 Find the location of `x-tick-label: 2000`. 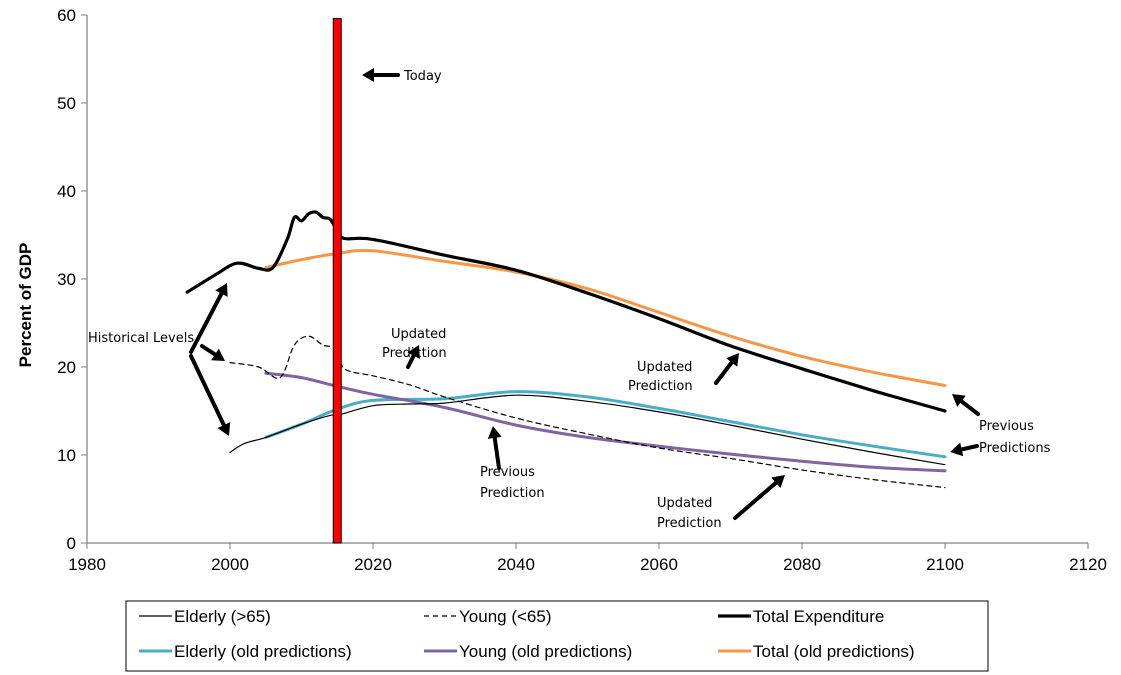

x-tick-label: 2000 is located at coordinates (230, 564).